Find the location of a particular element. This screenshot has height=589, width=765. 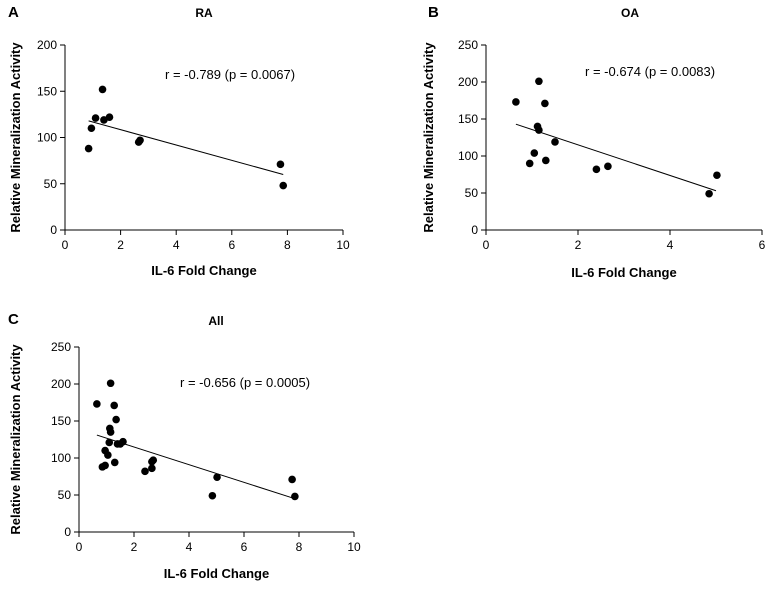

correlation-annotation: r = -0.789 (p = 0.0067) is located at coordinates (230, 74).